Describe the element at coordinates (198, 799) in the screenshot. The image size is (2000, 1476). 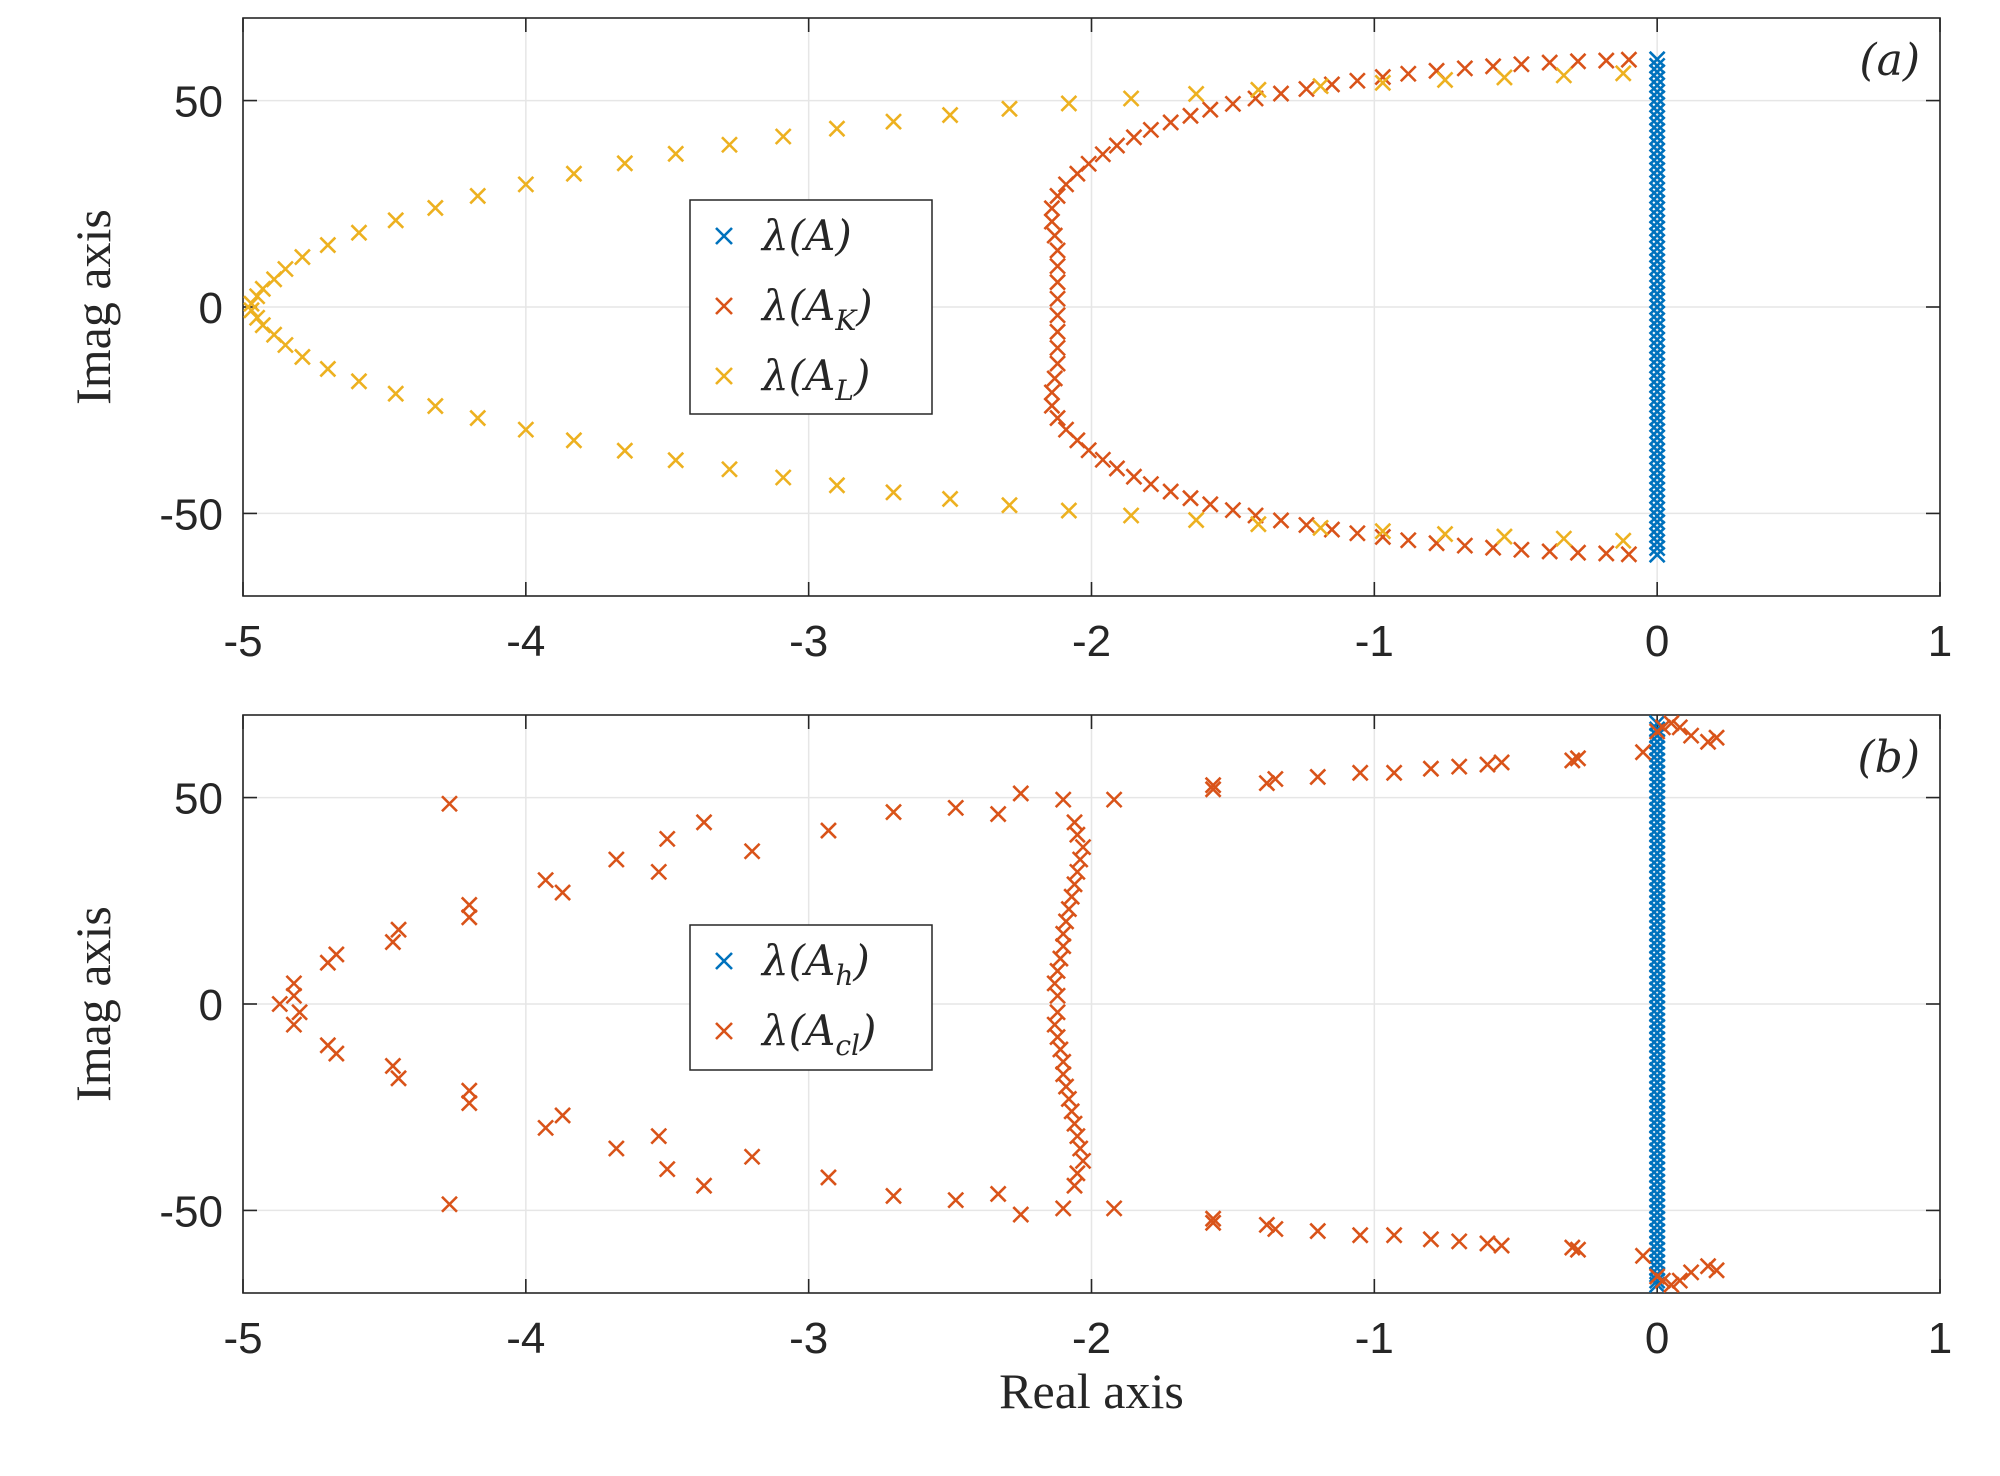
I see `y-tick-label: 50` at that location.